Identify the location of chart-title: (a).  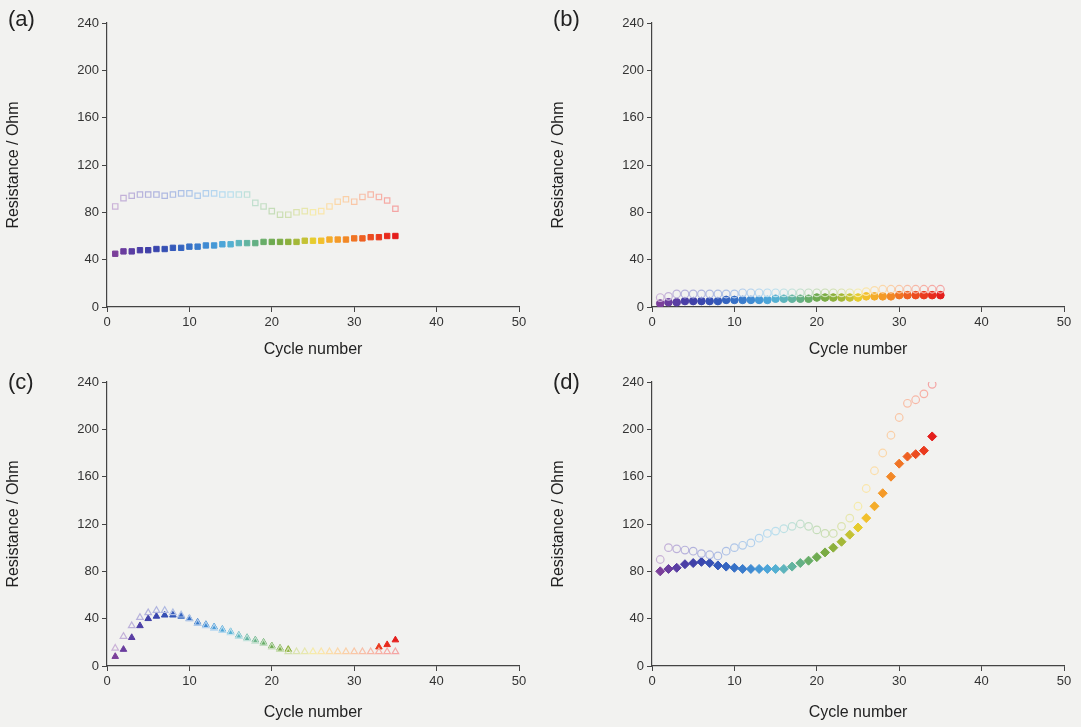
(21, 19).